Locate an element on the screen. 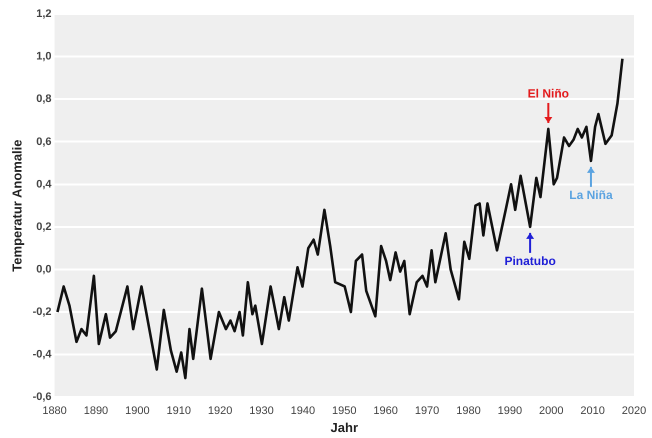 The height and width of the screenshot is (438, 652). x-axis-title: Jahr is located at coordinates (344, 427).